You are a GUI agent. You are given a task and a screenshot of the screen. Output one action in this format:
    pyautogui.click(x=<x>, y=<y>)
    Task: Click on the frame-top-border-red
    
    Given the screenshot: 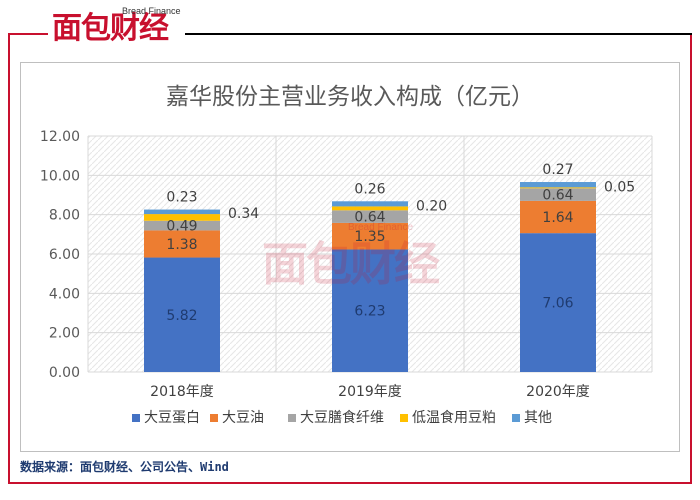 What is the action you would take?
    pyautogui.click(x=28, y=34)
    